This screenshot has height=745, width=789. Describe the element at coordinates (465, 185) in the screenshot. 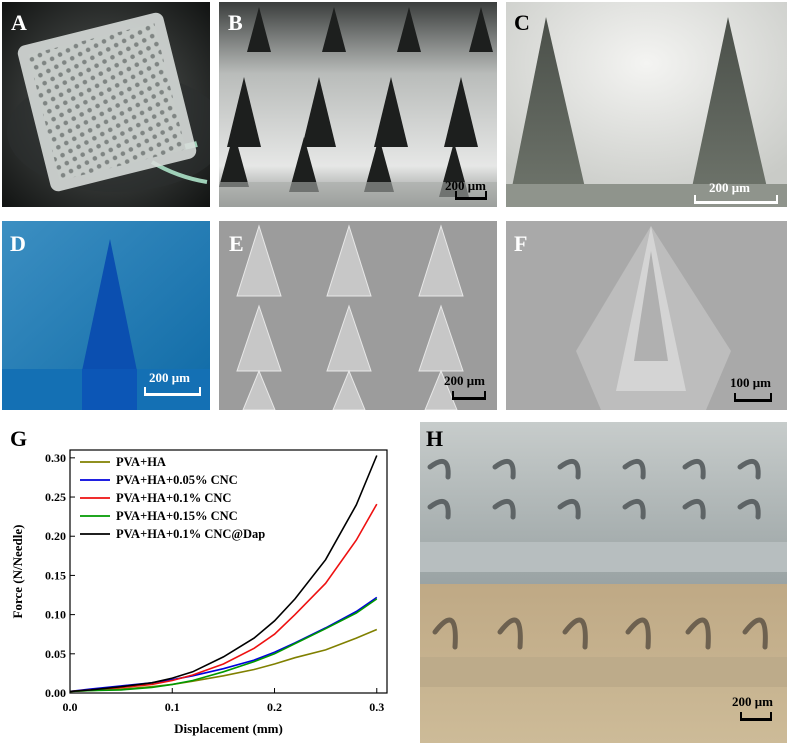

I see `panel-b-scale: 200 μm` at that location.